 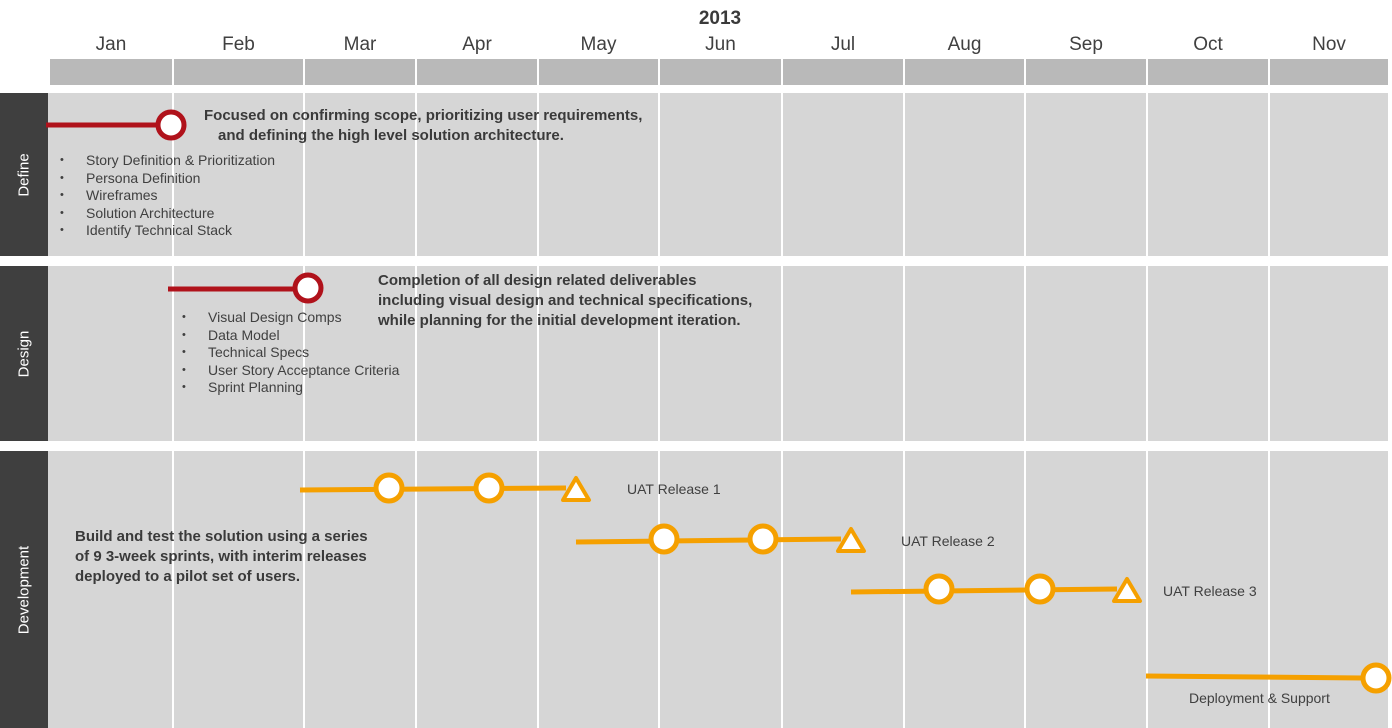 I want to click on list-item: Visual Design Comps, so click(x=289, y=318).